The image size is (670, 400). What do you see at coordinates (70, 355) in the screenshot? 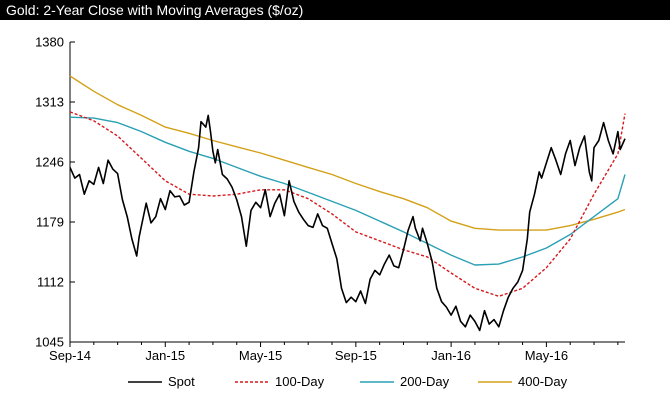
I see `x-tick-label: Sep-14` at bounding box center [70, 355].